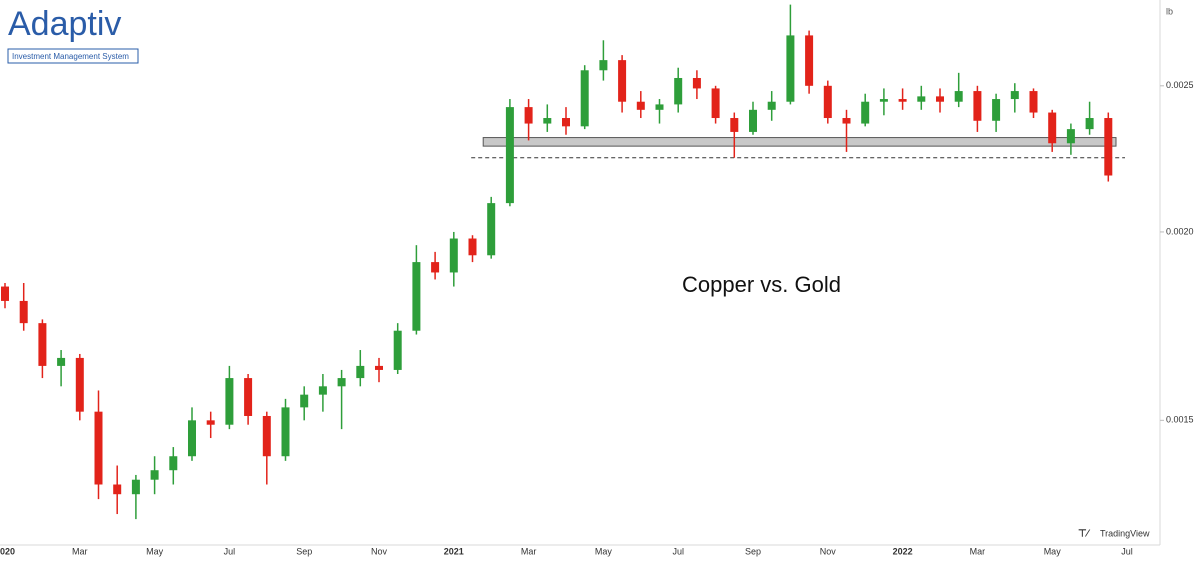 Image resolution: width=1200 pixels, height=563 pixels. I want to click on x-tick-label: 2021, so click(454, 551).